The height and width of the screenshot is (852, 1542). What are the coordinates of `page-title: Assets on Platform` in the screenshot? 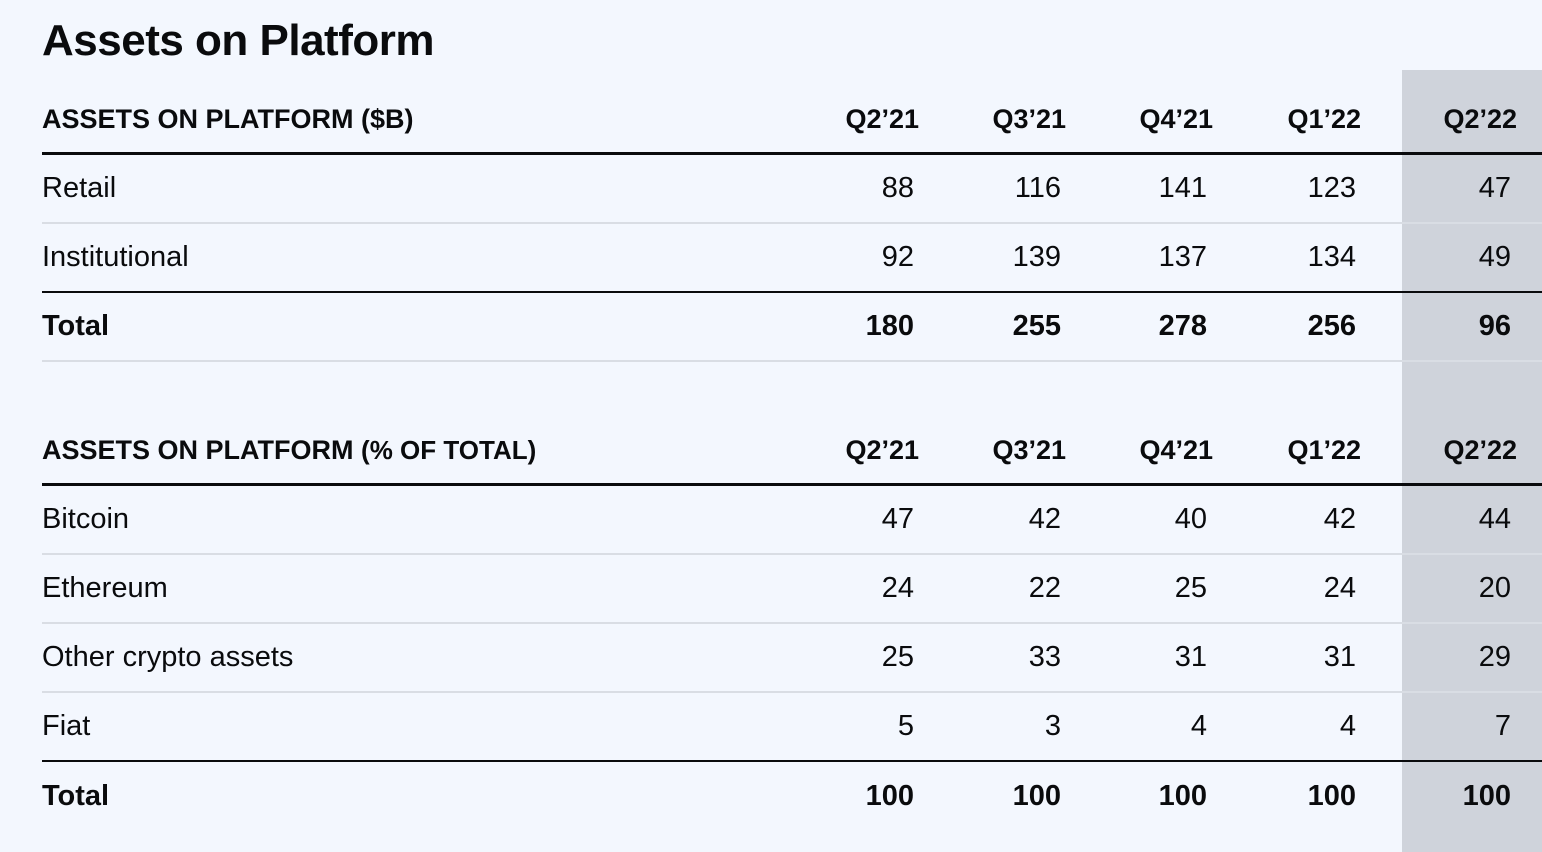 It's located at (238, 40).